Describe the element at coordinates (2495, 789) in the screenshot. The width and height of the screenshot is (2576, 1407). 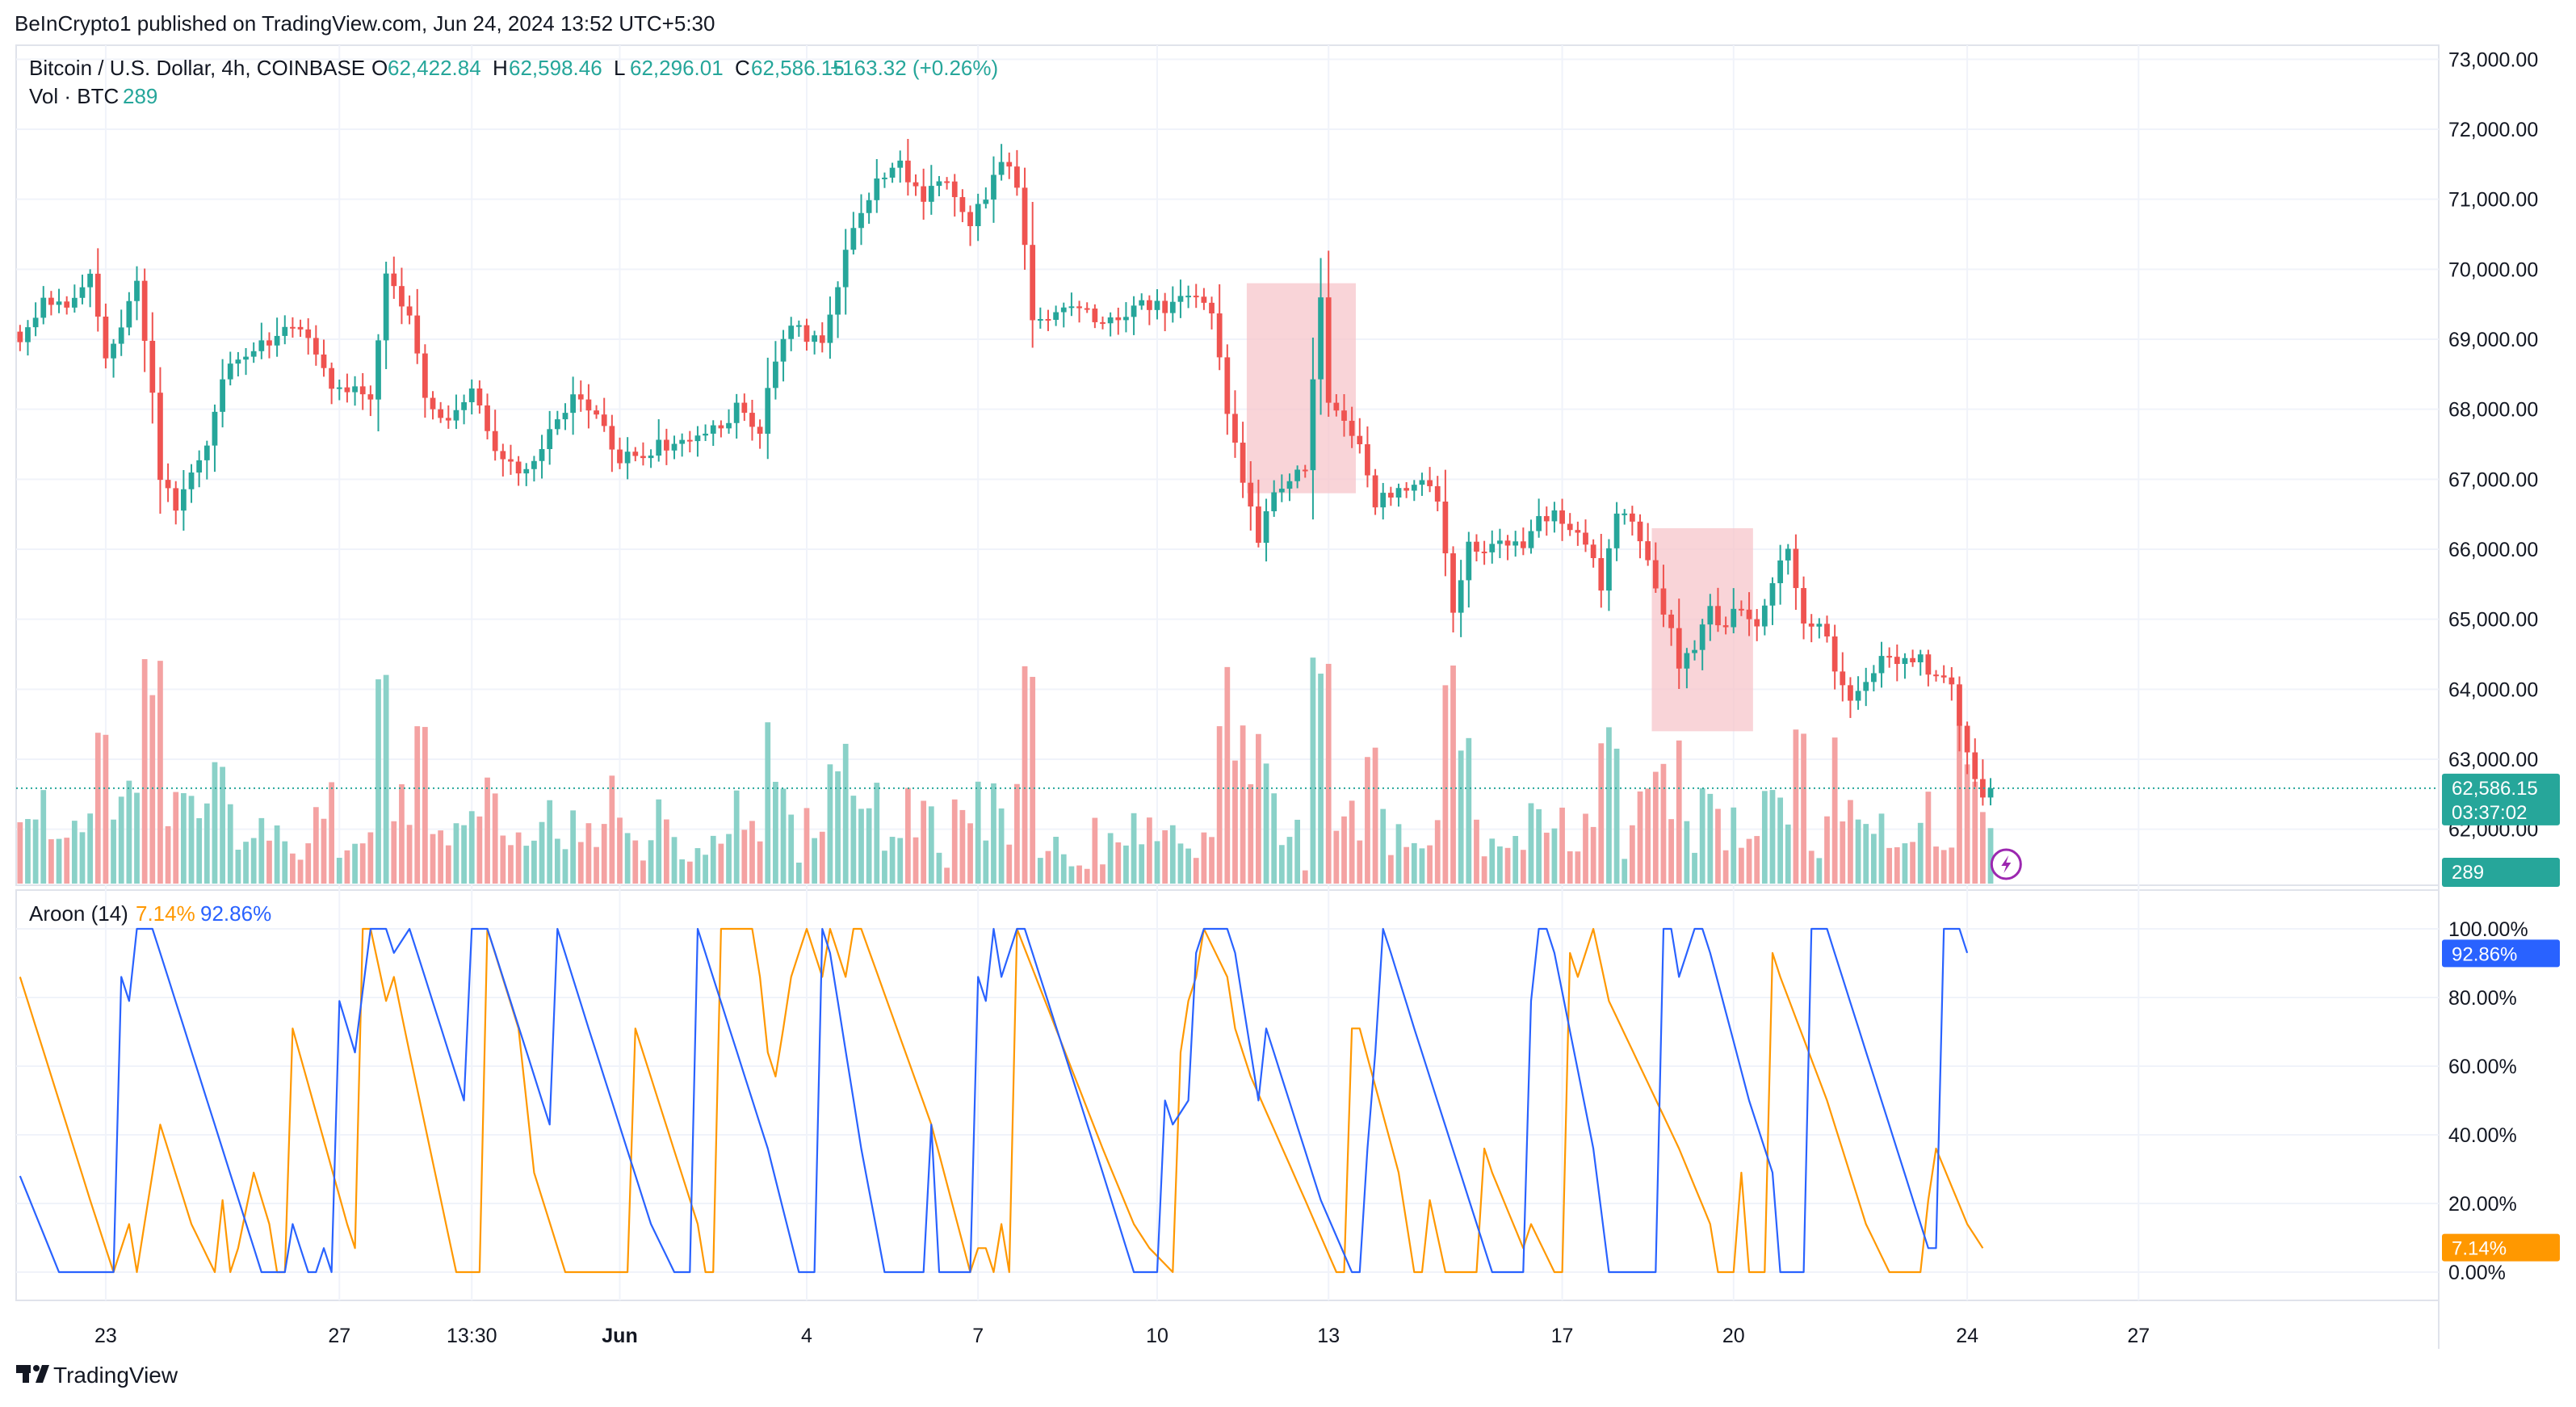
I see `last-price-badge-text: 62,586.15` at that location.